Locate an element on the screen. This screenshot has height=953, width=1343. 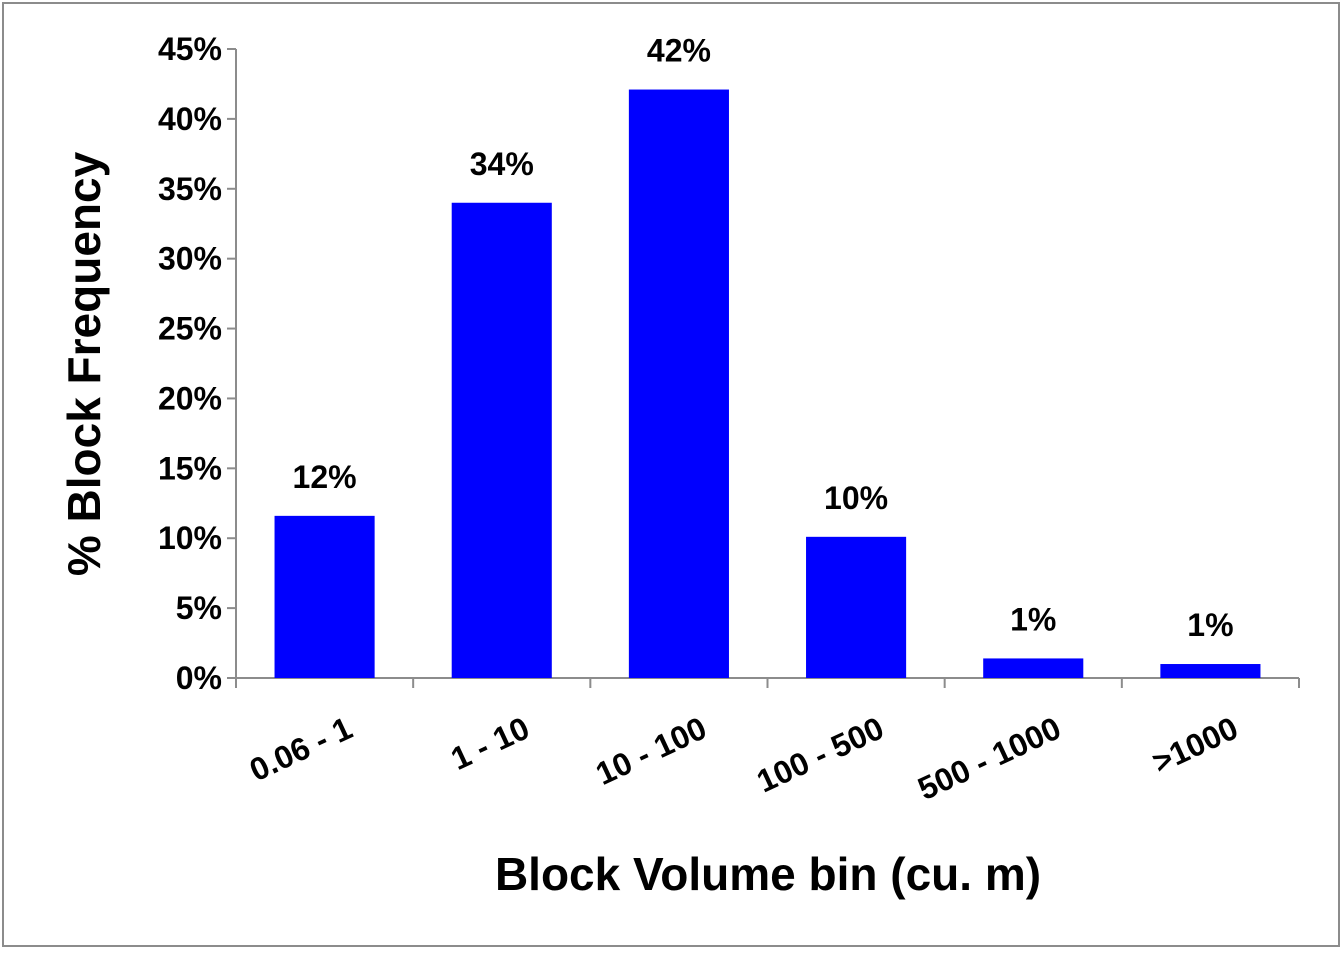
y-axis-title: % Block Frequency is located at coordinates (84, 363).